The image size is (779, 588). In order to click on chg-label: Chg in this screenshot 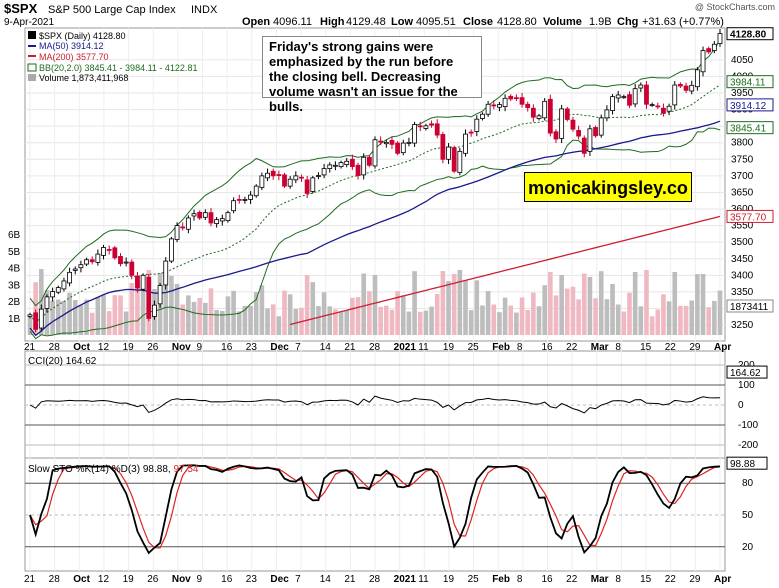, I will do `click(627, 22)`.